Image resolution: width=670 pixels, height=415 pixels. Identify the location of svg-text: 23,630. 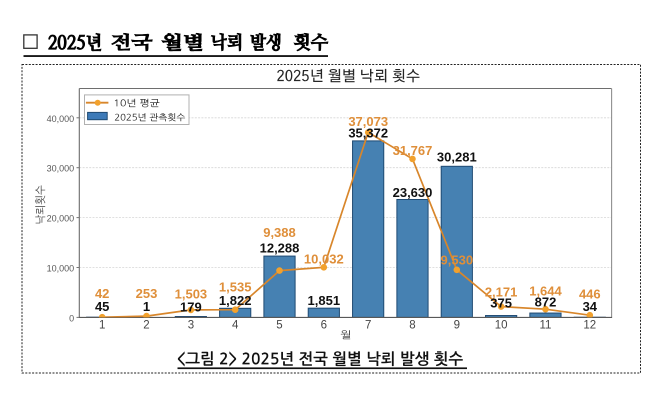
(413, 192).